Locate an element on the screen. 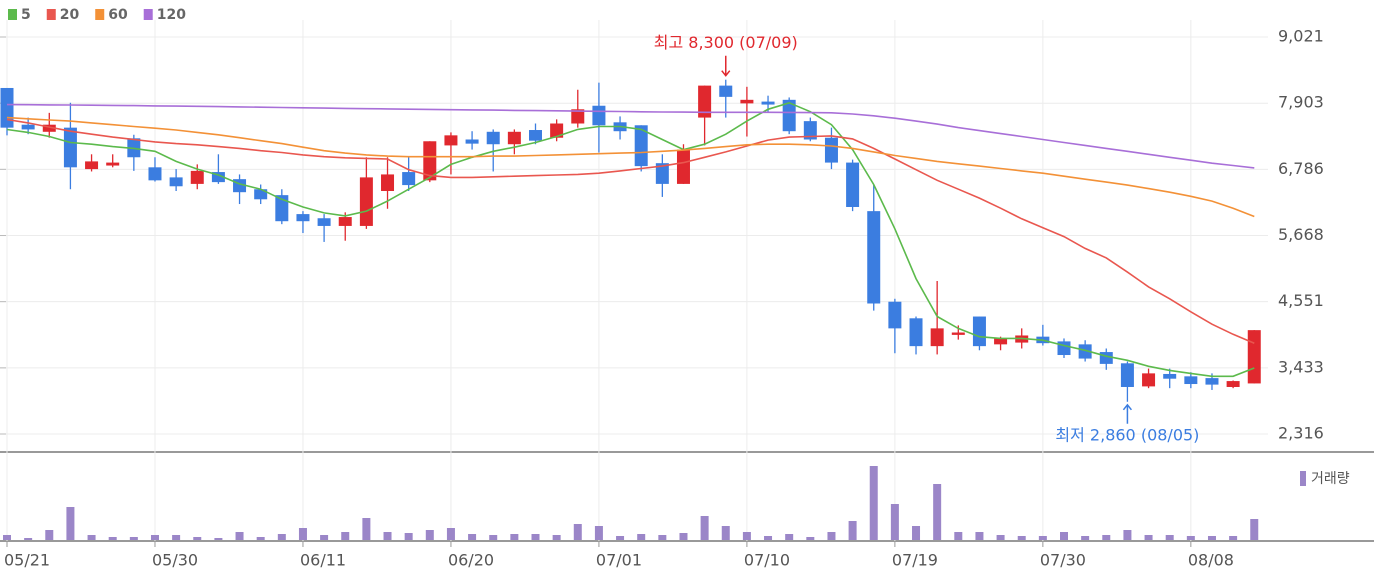  y-tick-label: 4,551 is located at coordinates (1301, 300).